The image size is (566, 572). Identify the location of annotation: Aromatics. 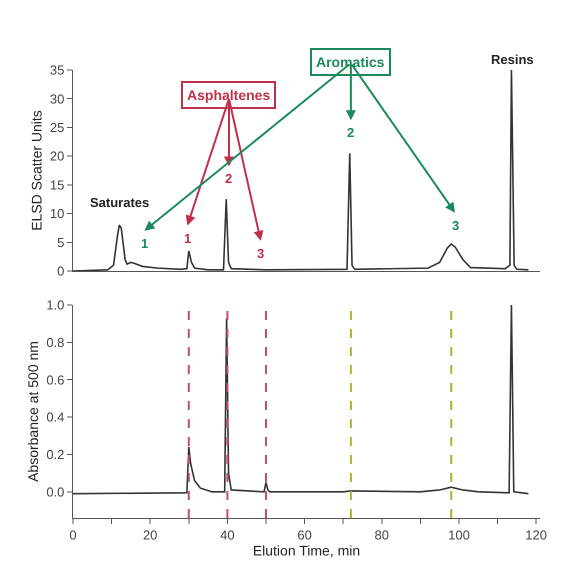
(350, 62).